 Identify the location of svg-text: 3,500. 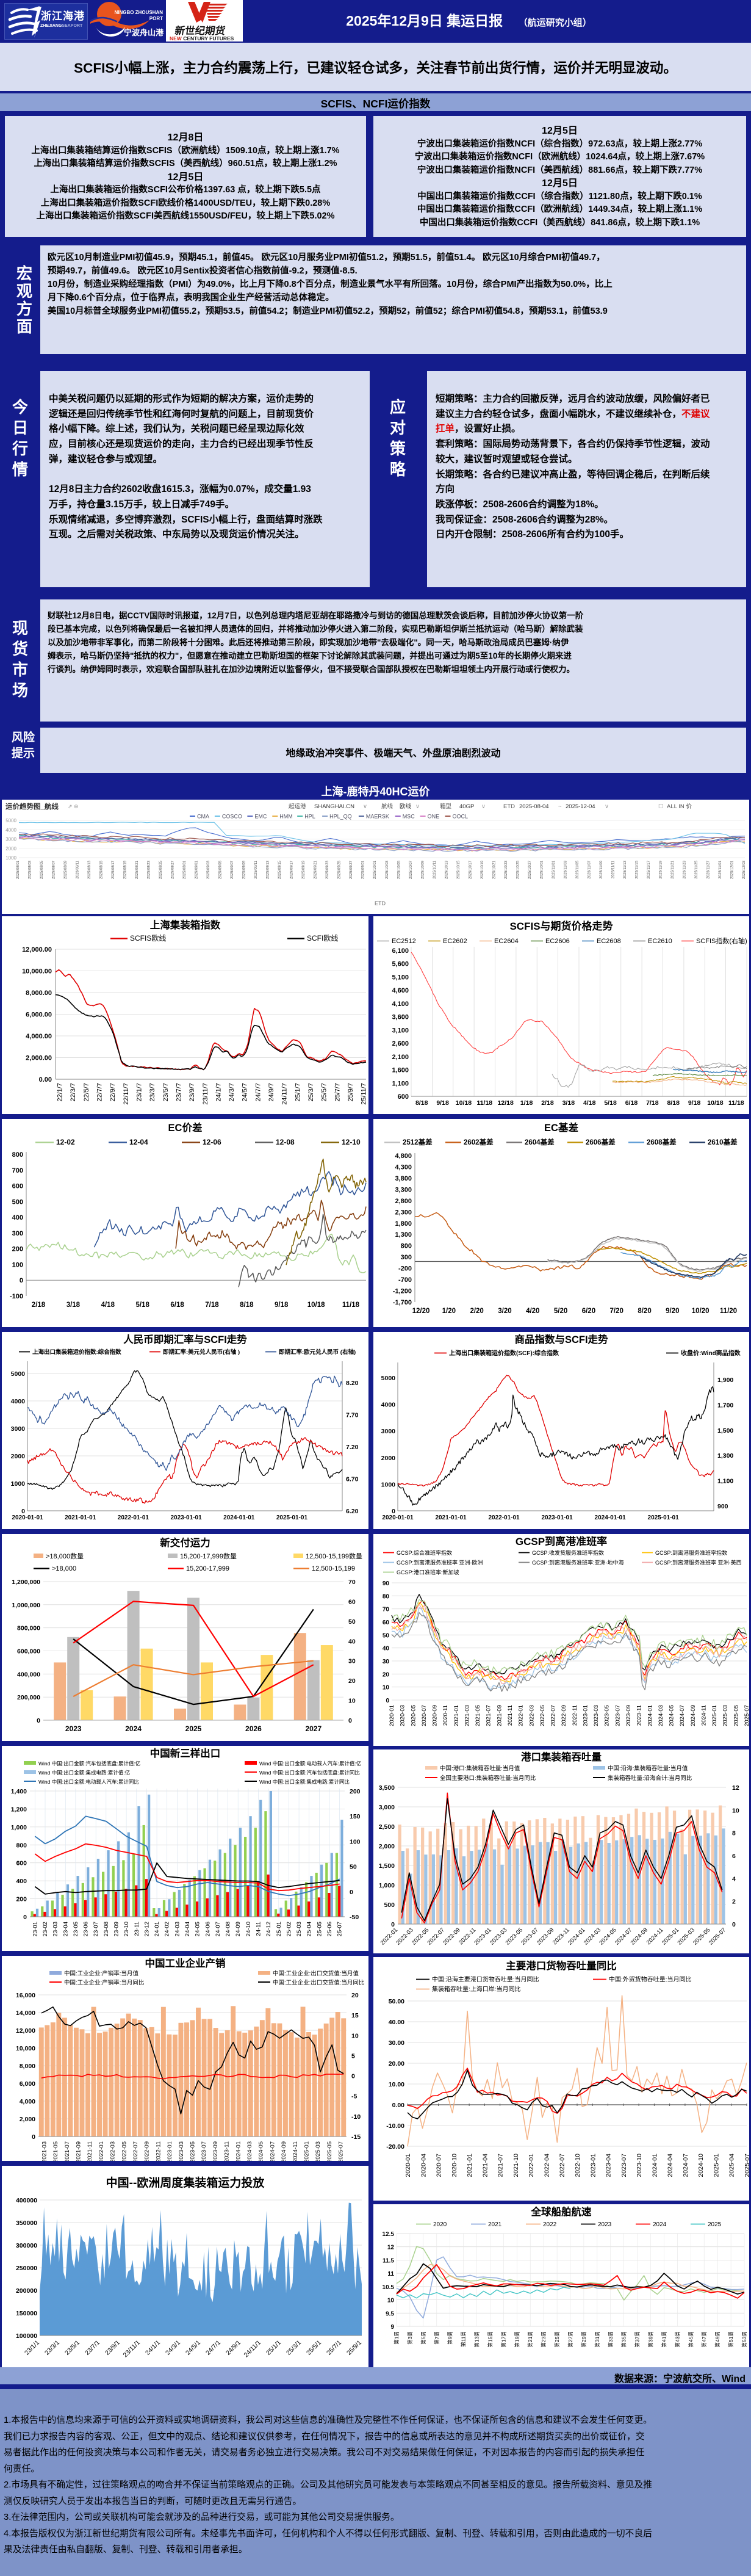
(387, 1788).